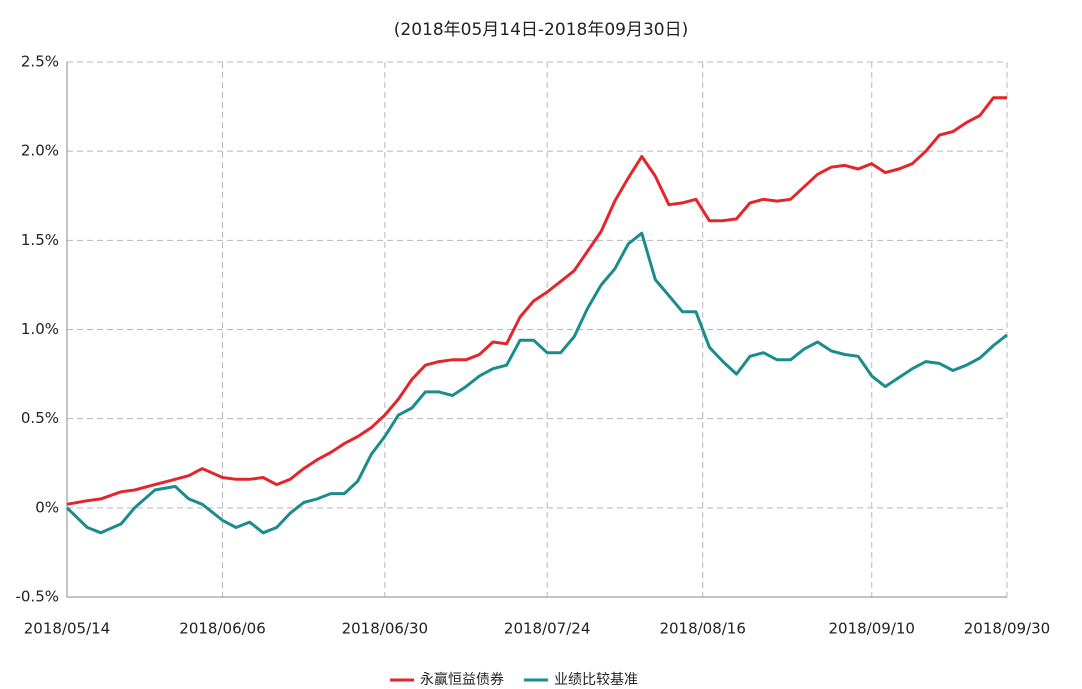 Image resolution: width=1082 pixels, height=689 pixels. I want to click on y-tick-label: 1.5%, so click(40, 240).